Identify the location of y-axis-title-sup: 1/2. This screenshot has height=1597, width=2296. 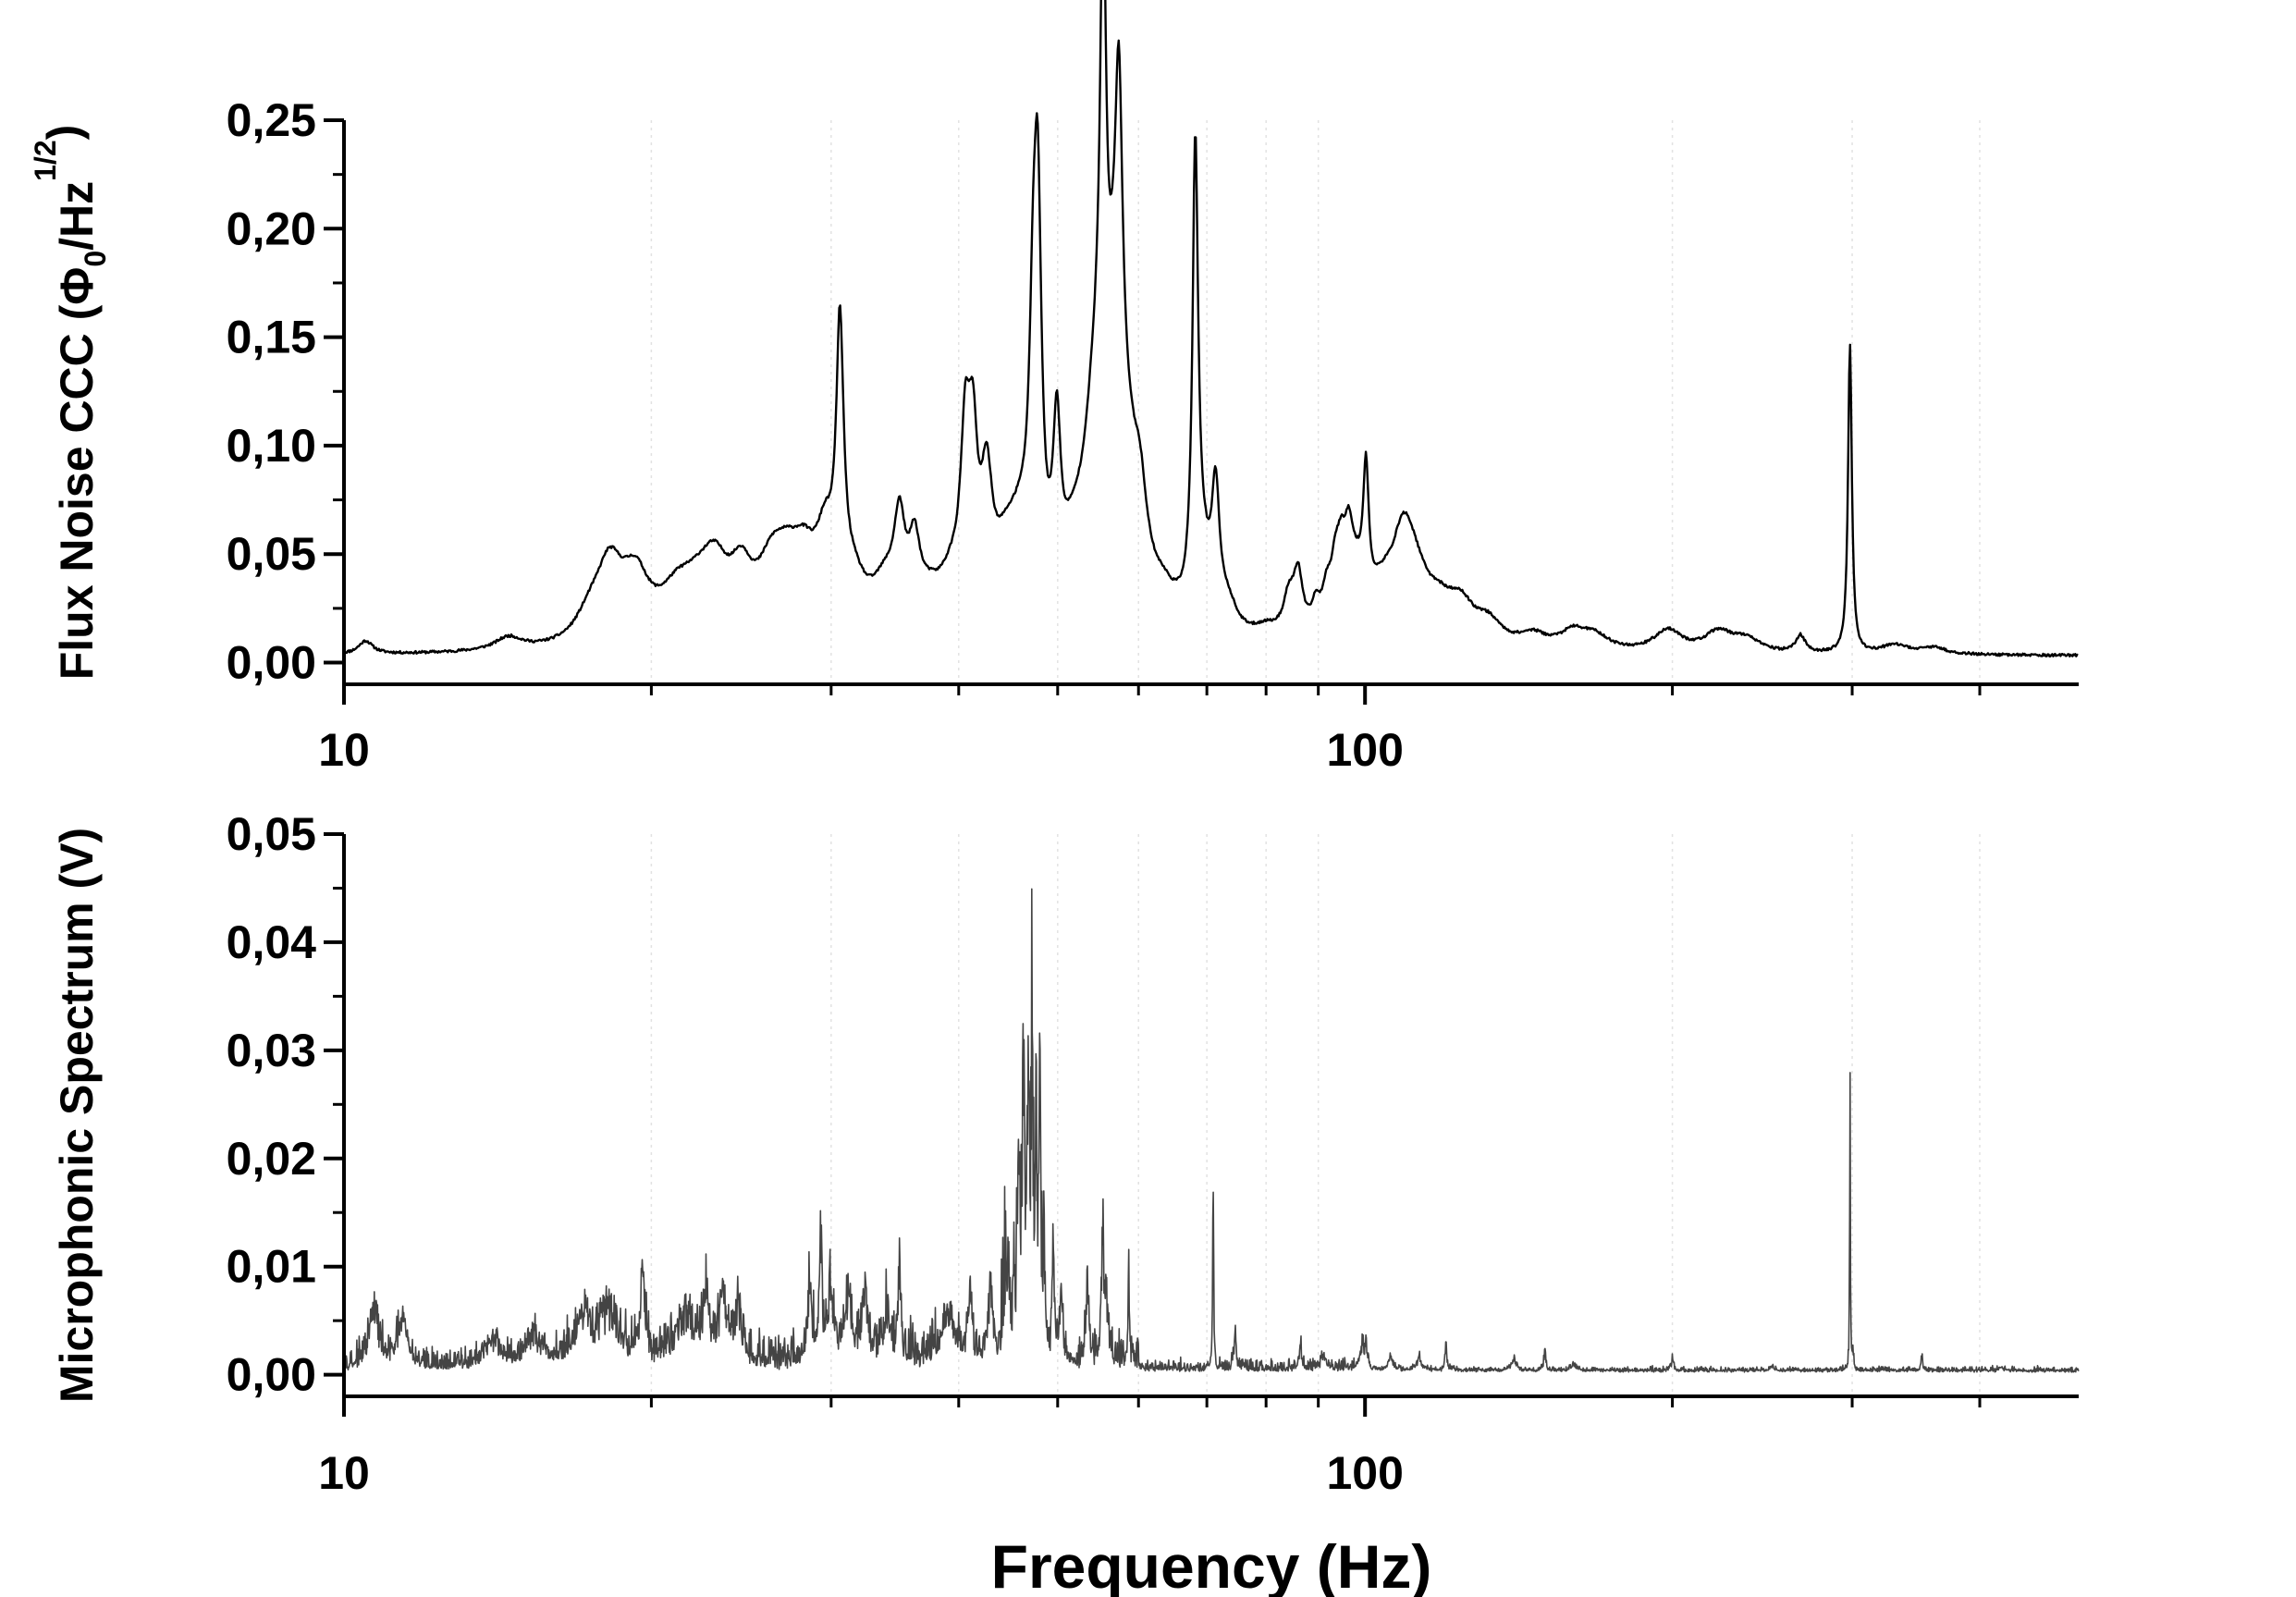
(45, 160).